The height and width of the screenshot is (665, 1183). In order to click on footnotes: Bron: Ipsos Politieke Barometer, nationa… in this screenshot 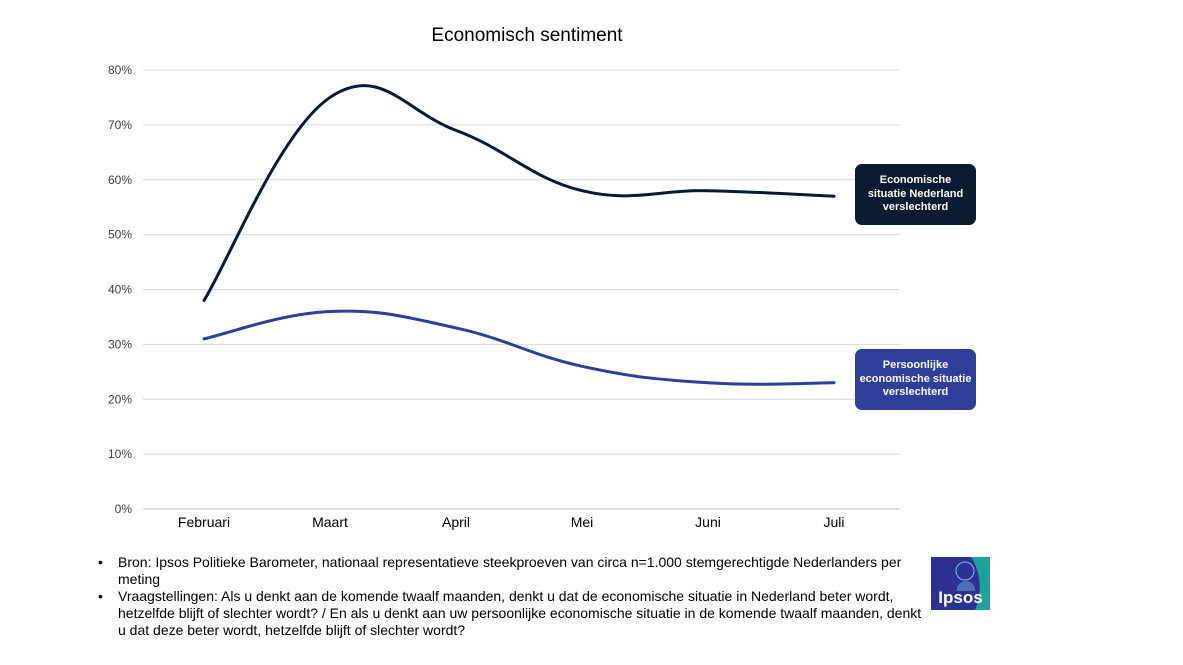, I will do `click(513, 596)`.